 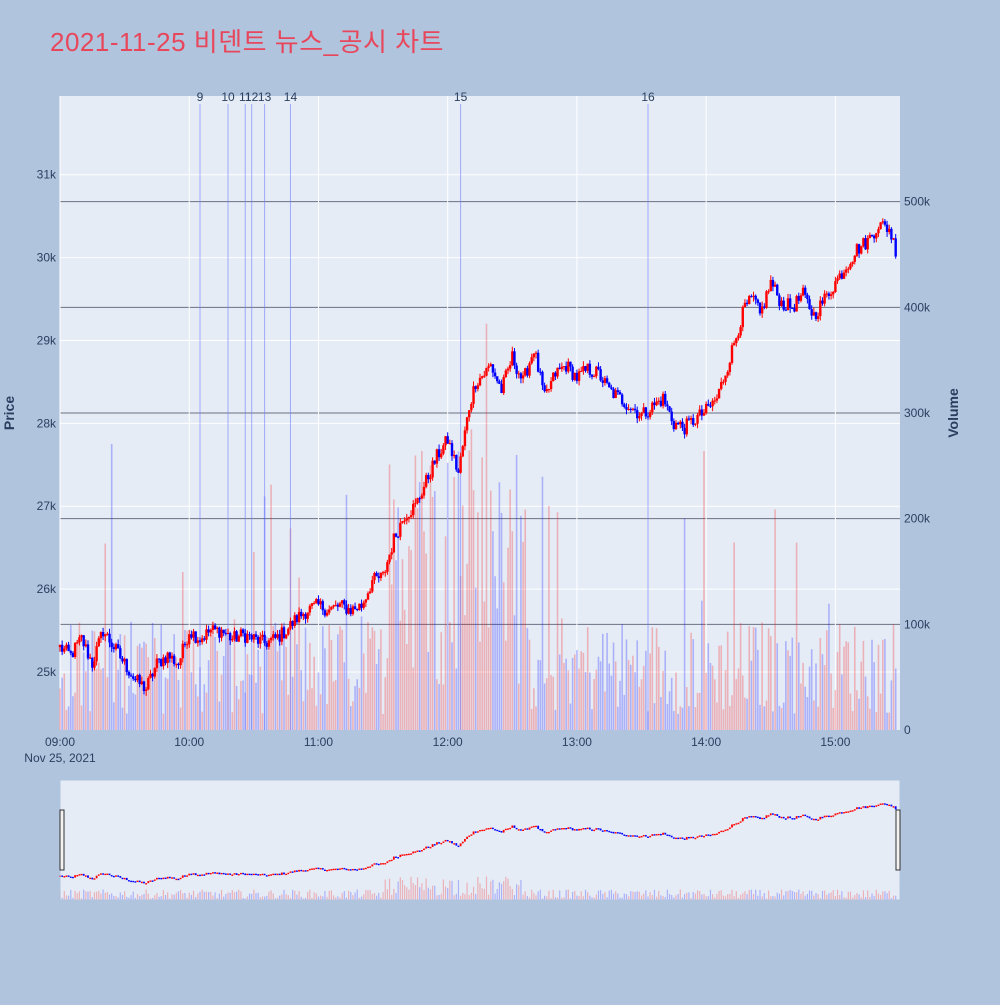 What do you see at coordinates (47, 589) in the screenshot?
I see `price-tick-label: 26k` at bounding box center [47, 589].